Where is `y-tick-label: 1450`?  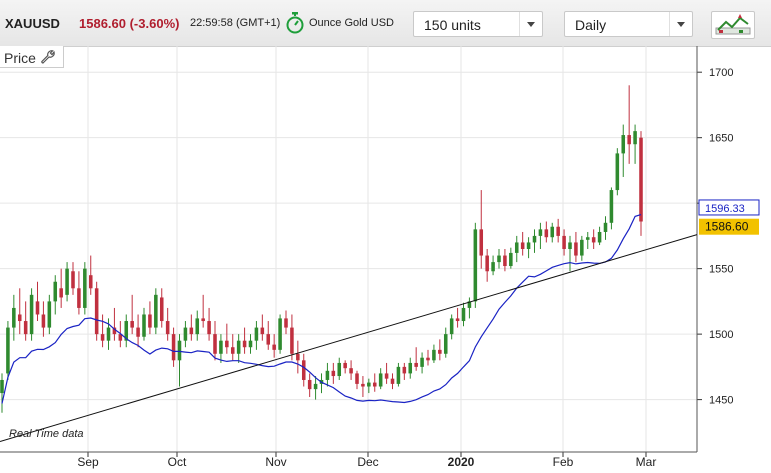 y-tick-label: 1450 is located at coordinates (721, 401).